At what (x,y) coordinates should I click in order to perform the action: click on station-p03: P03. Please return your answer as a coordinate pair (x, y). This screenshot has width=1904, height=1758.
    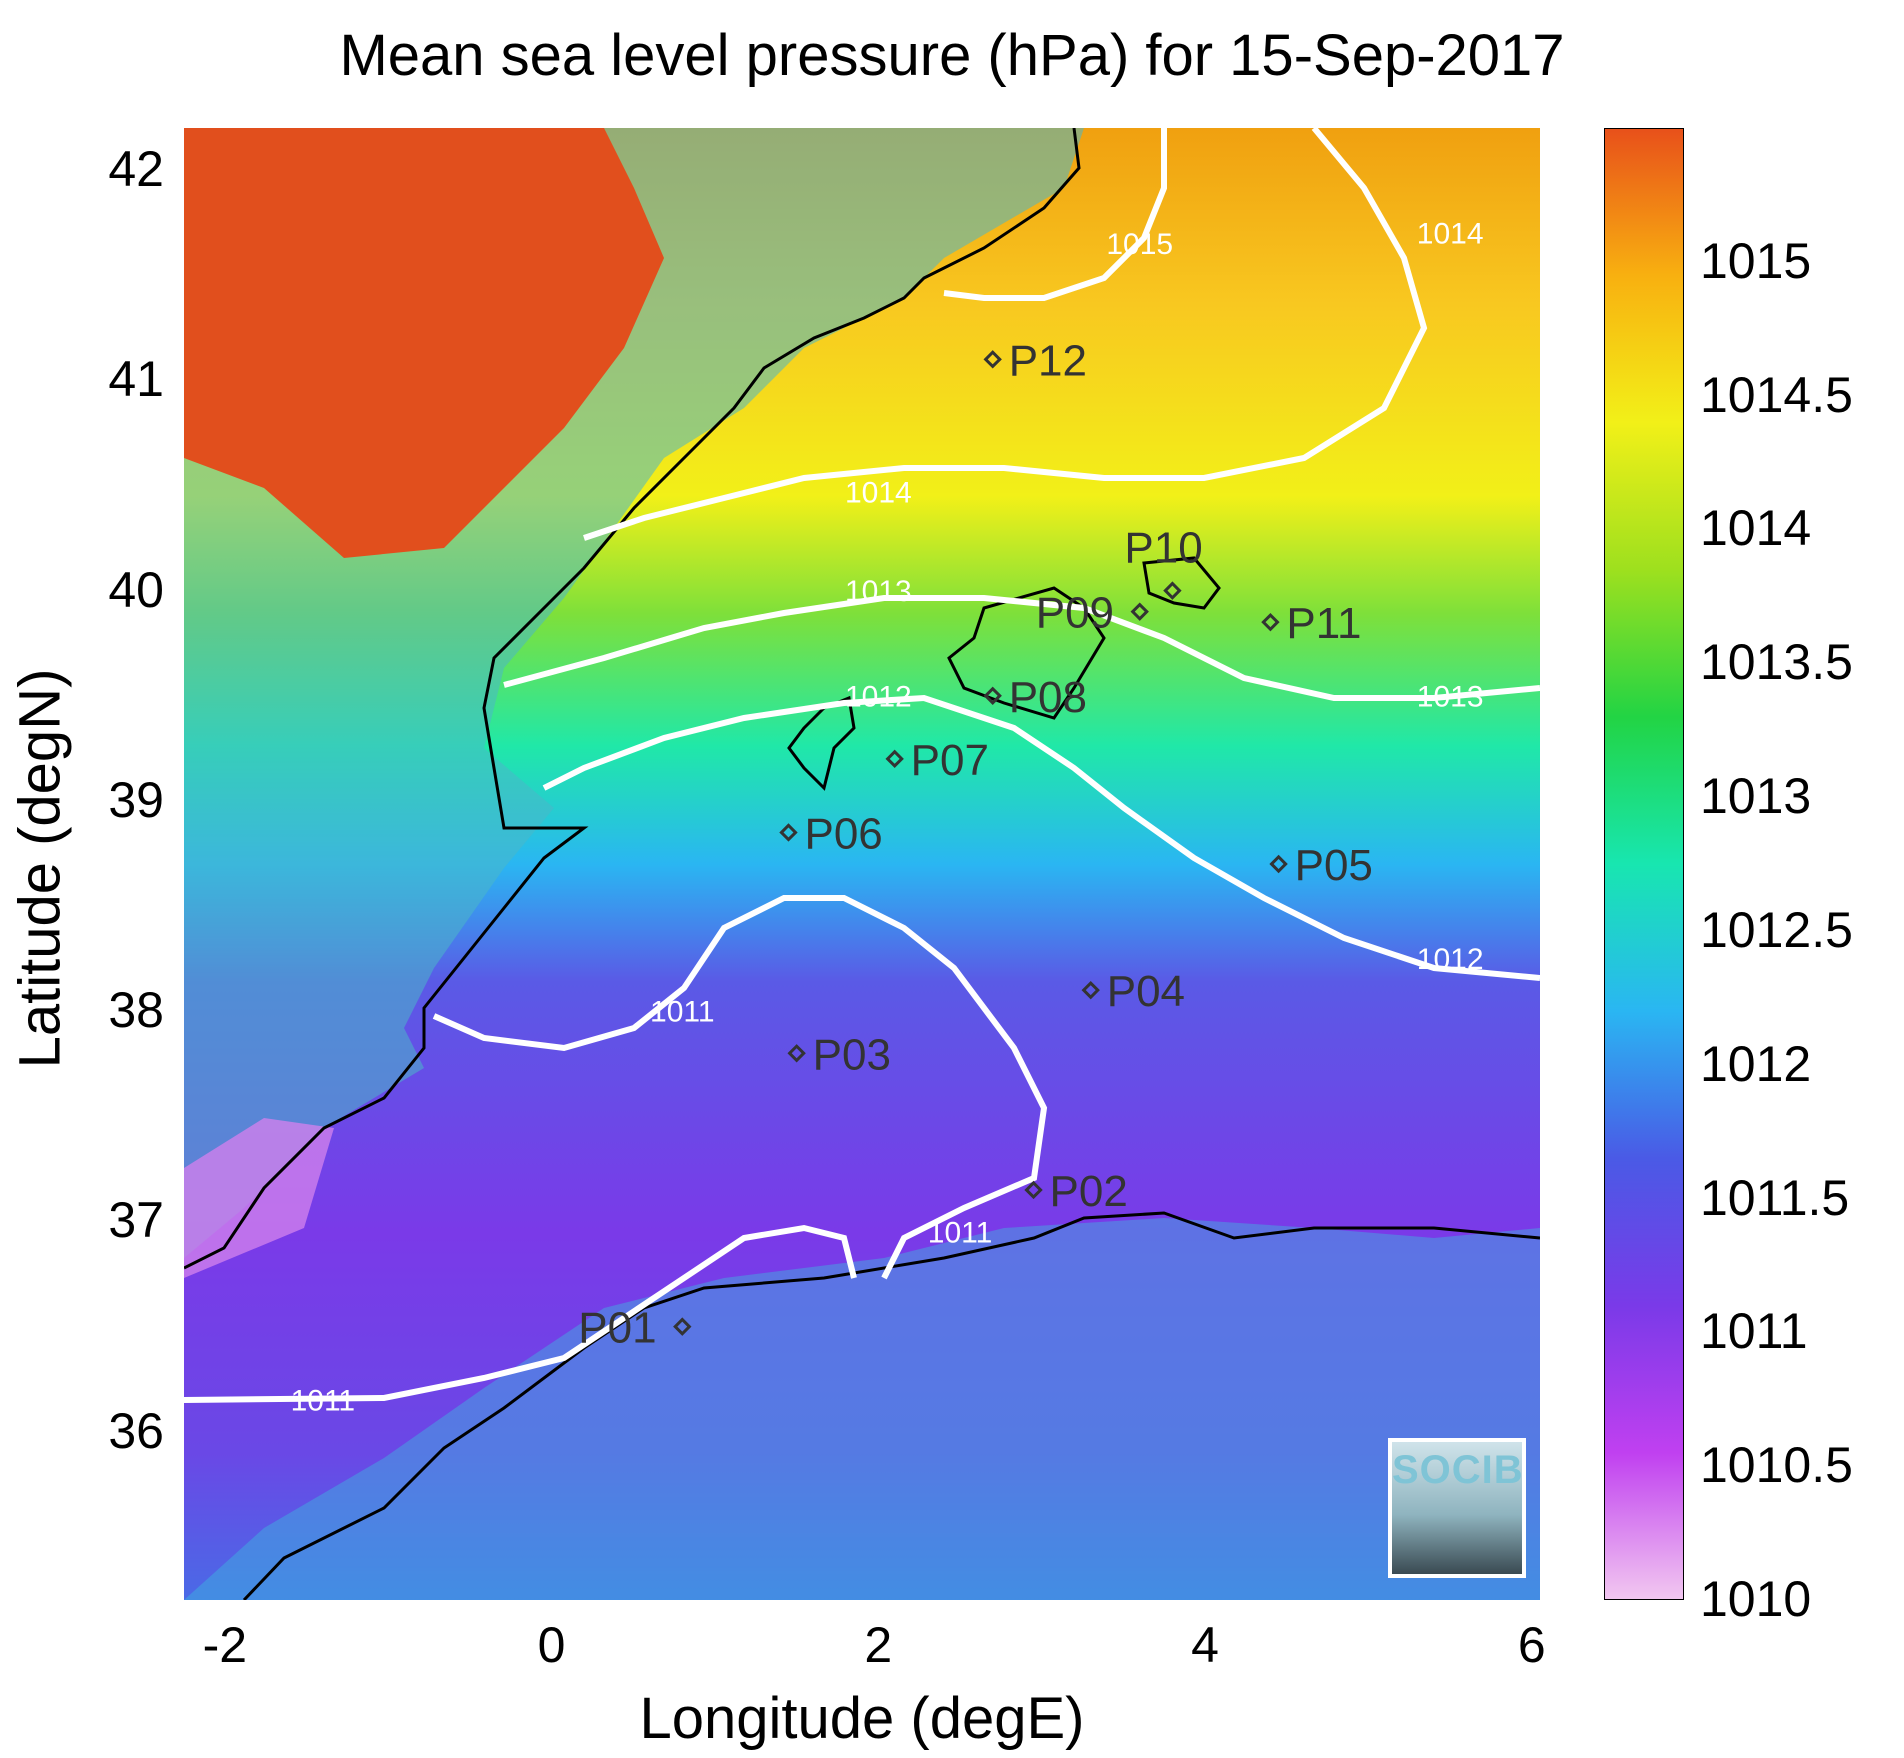
    Looking at the image, I should click on (839, 1054).